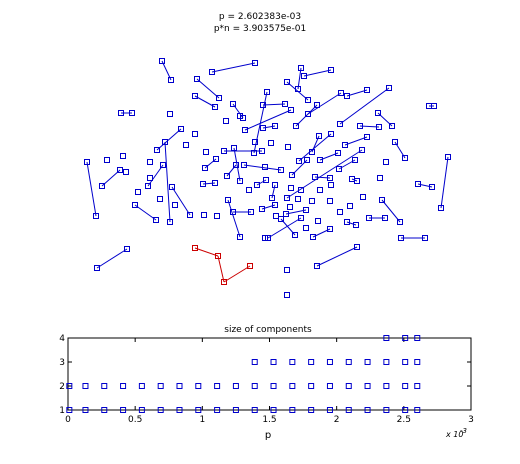 The image size is (520, 464). Describe the element at coordinates (62, 411) in the screenshot. I see `y-tick-label: 1` at that location.